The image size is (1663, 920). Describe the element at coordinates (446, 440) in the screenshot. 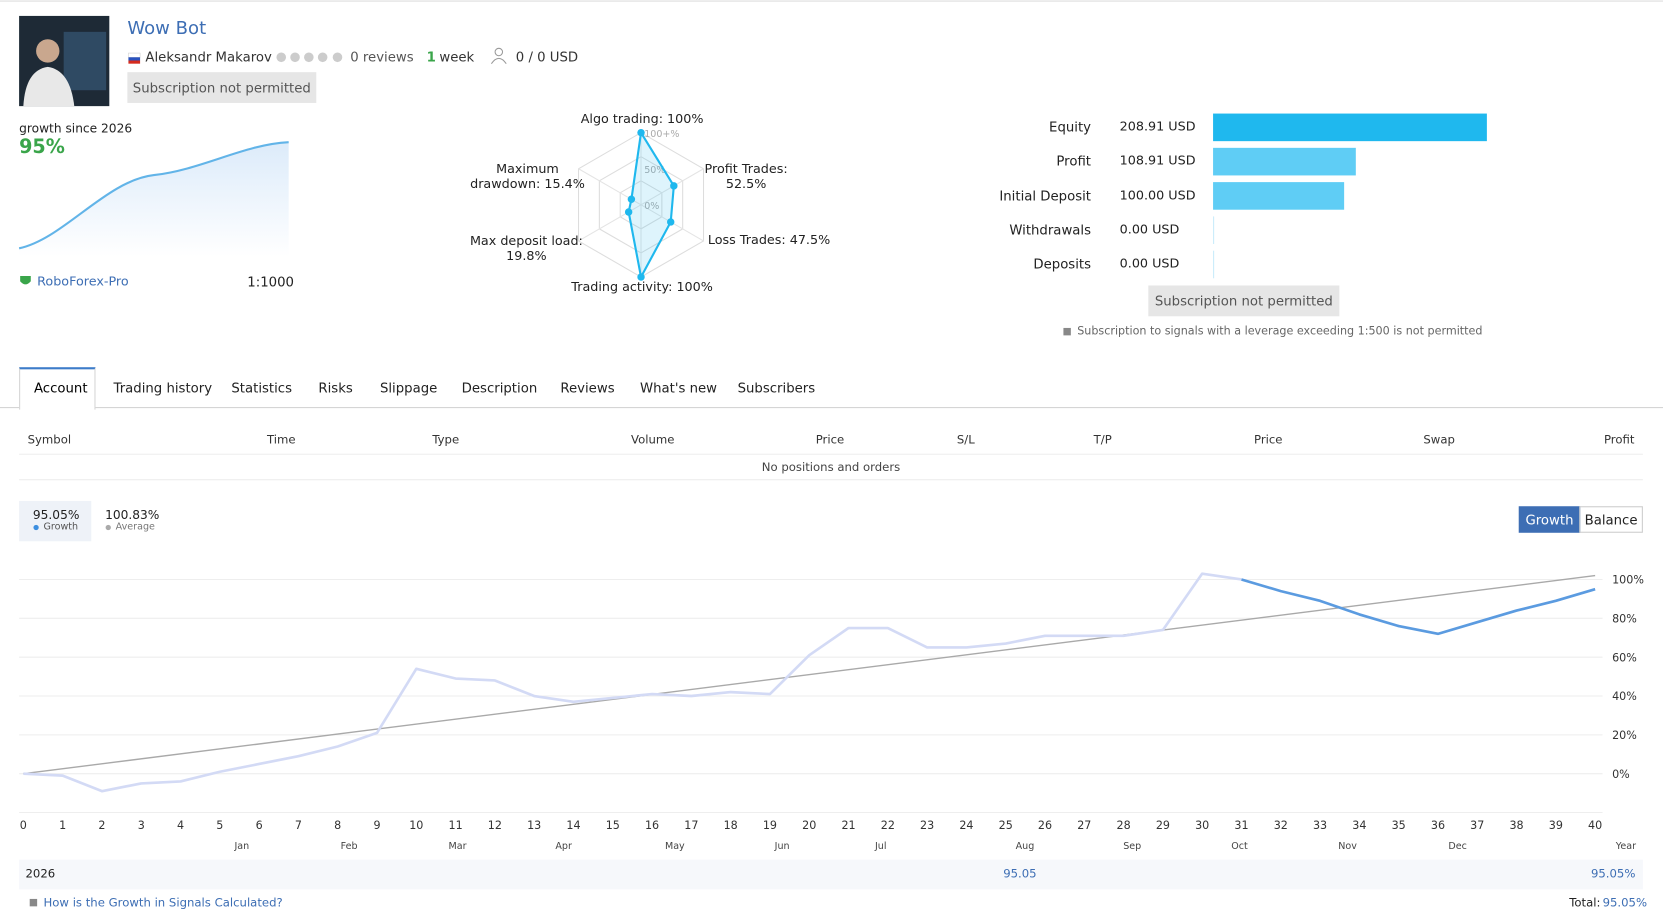

I see `column-header: Type` at that location.